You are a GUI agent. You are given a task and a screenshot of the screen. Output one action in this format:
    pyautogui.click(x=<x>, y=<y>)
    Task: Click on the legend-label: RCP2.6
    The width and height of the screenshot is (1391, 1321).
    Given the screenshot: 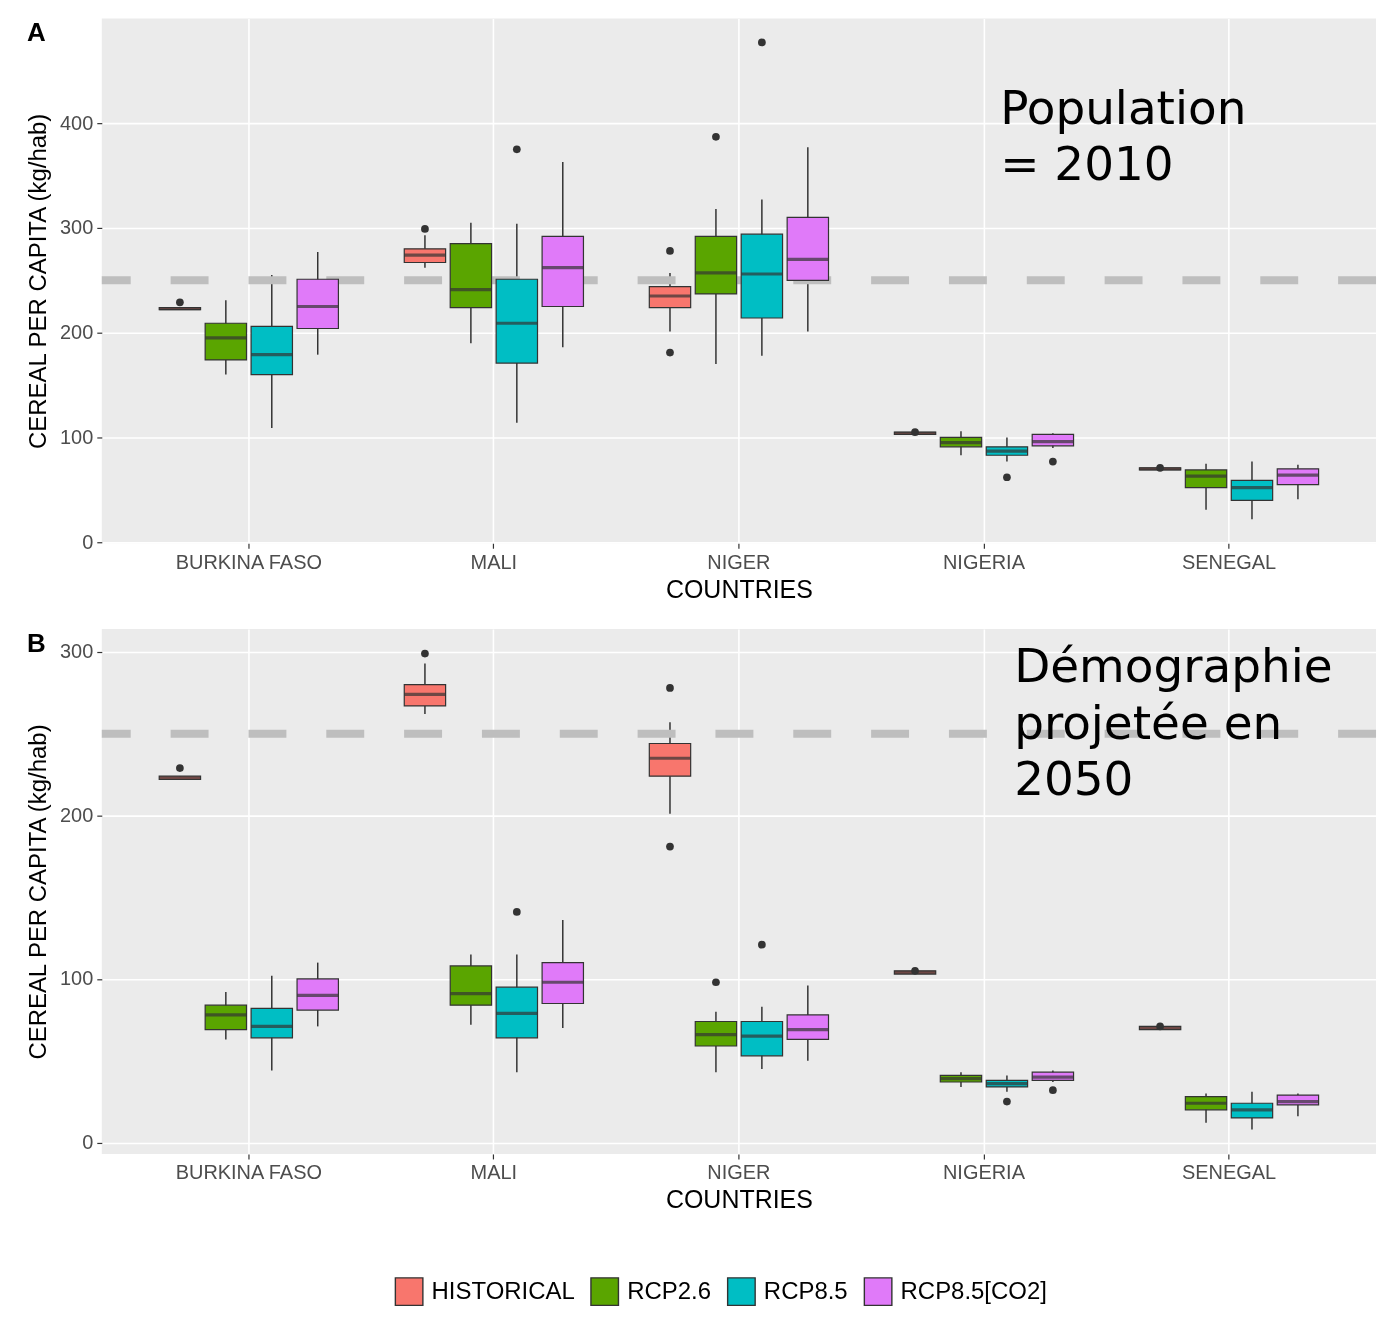 What is the action you would take?
    pyautogui.click(x=669, y=1290)
    